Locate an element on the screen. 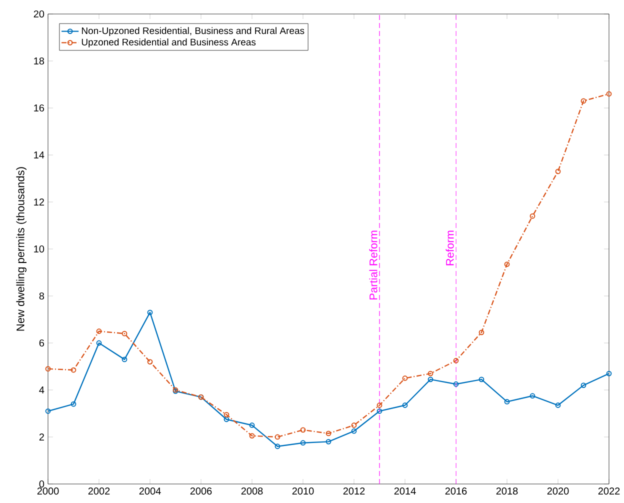 The height and width of the screenshot is (503, 624). ref-line-label: Partial Reform is located at coordinates (373, 265).